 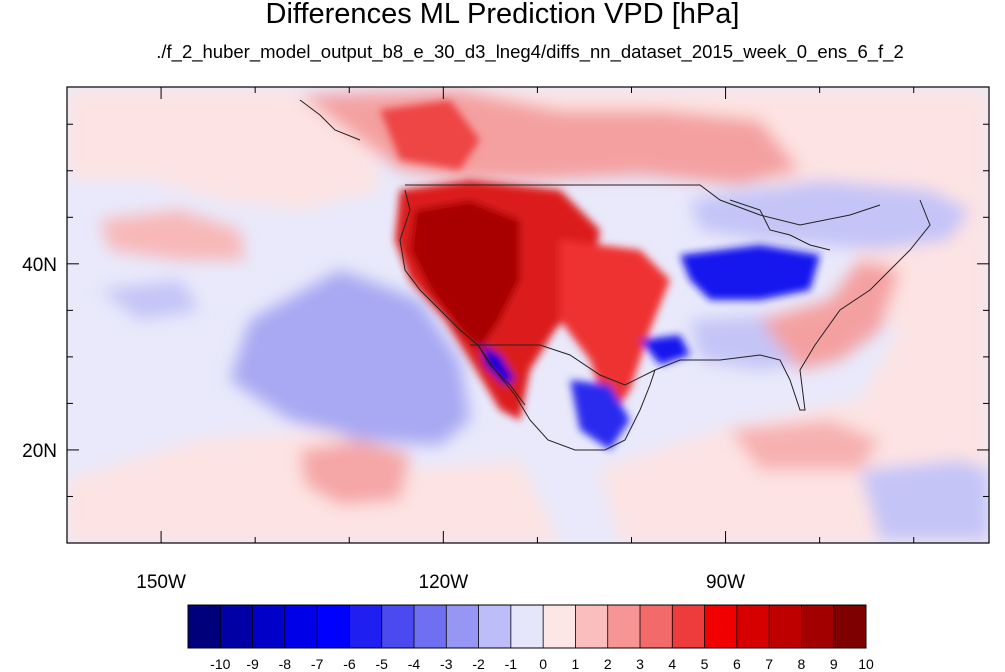 I want to click on red-region-plains, so click(x=615, y=330).